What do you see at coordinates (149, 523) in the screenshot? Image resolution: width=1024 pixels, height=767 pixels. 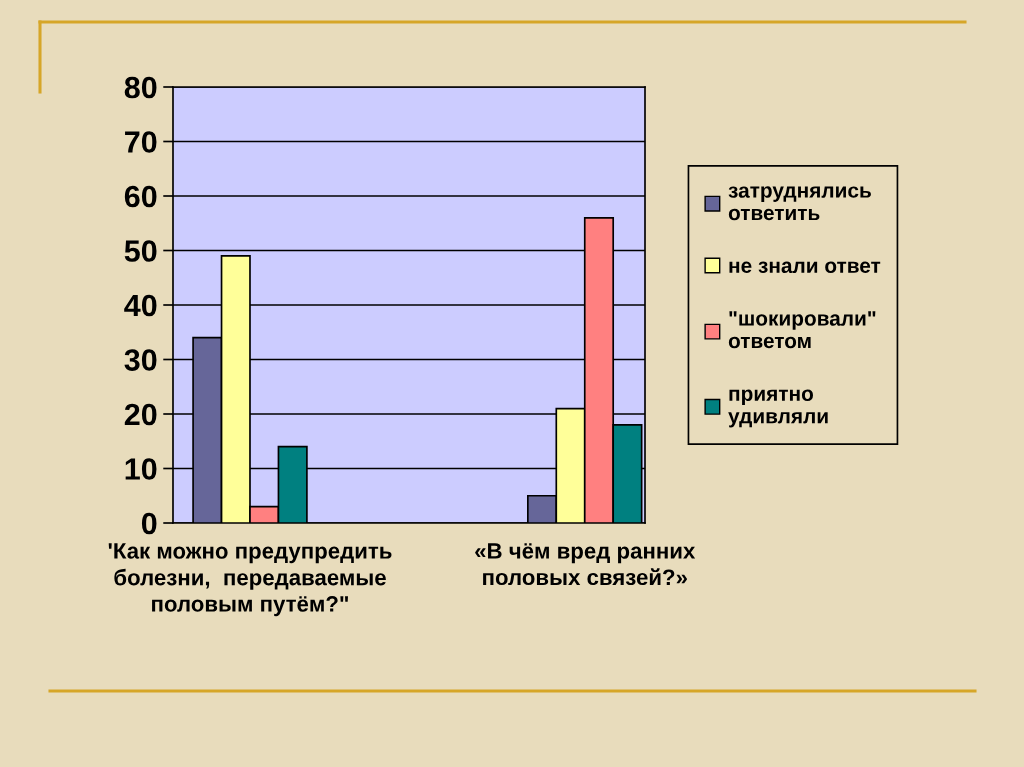 I see `y-tick-label: 0` at bounding box center [149, 523].